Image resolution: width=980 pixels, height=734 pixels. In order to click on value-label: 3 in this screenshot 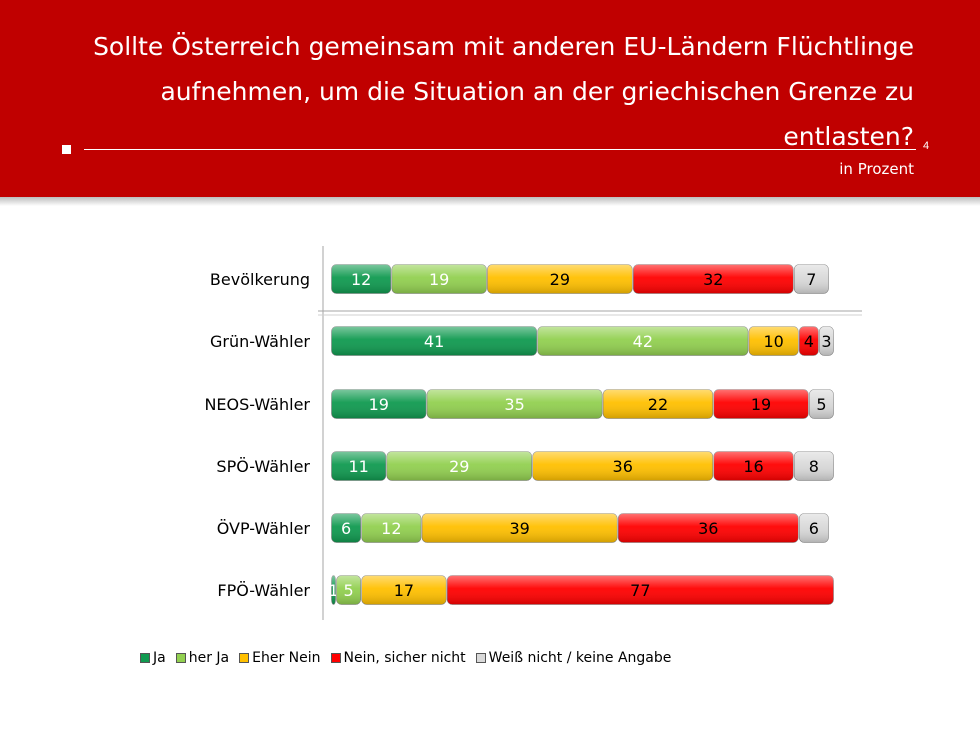, I will do `click(826, 341)`.